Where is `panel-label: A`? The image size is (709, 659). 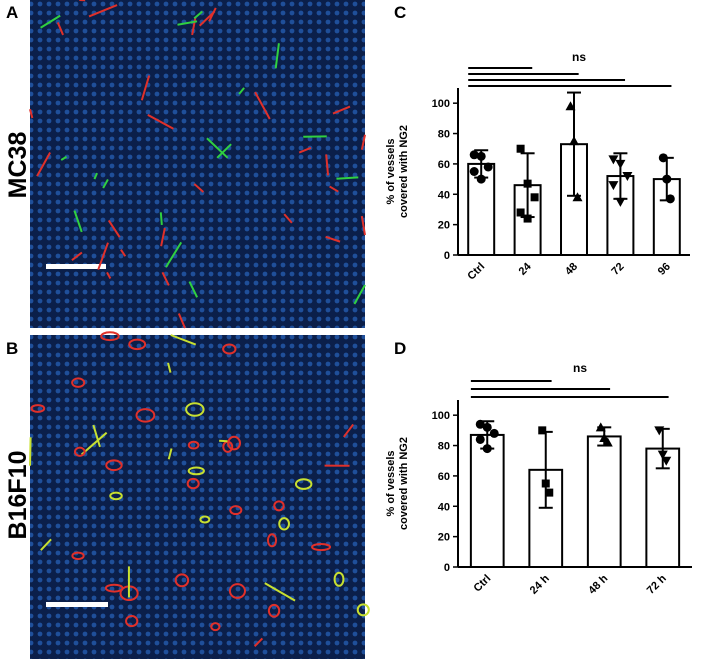 panel-label: A is located at coordinates (12, 12).